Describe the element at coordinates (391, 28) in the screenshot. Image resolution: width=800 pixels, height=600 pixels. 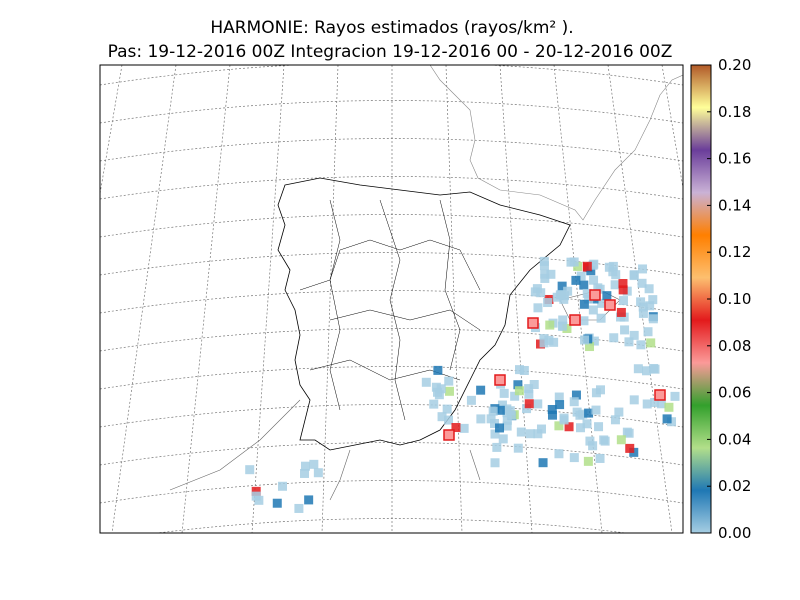
I see `chart-title: HARMONIE: Rayos estimados (rayos/km² ).` at that location.